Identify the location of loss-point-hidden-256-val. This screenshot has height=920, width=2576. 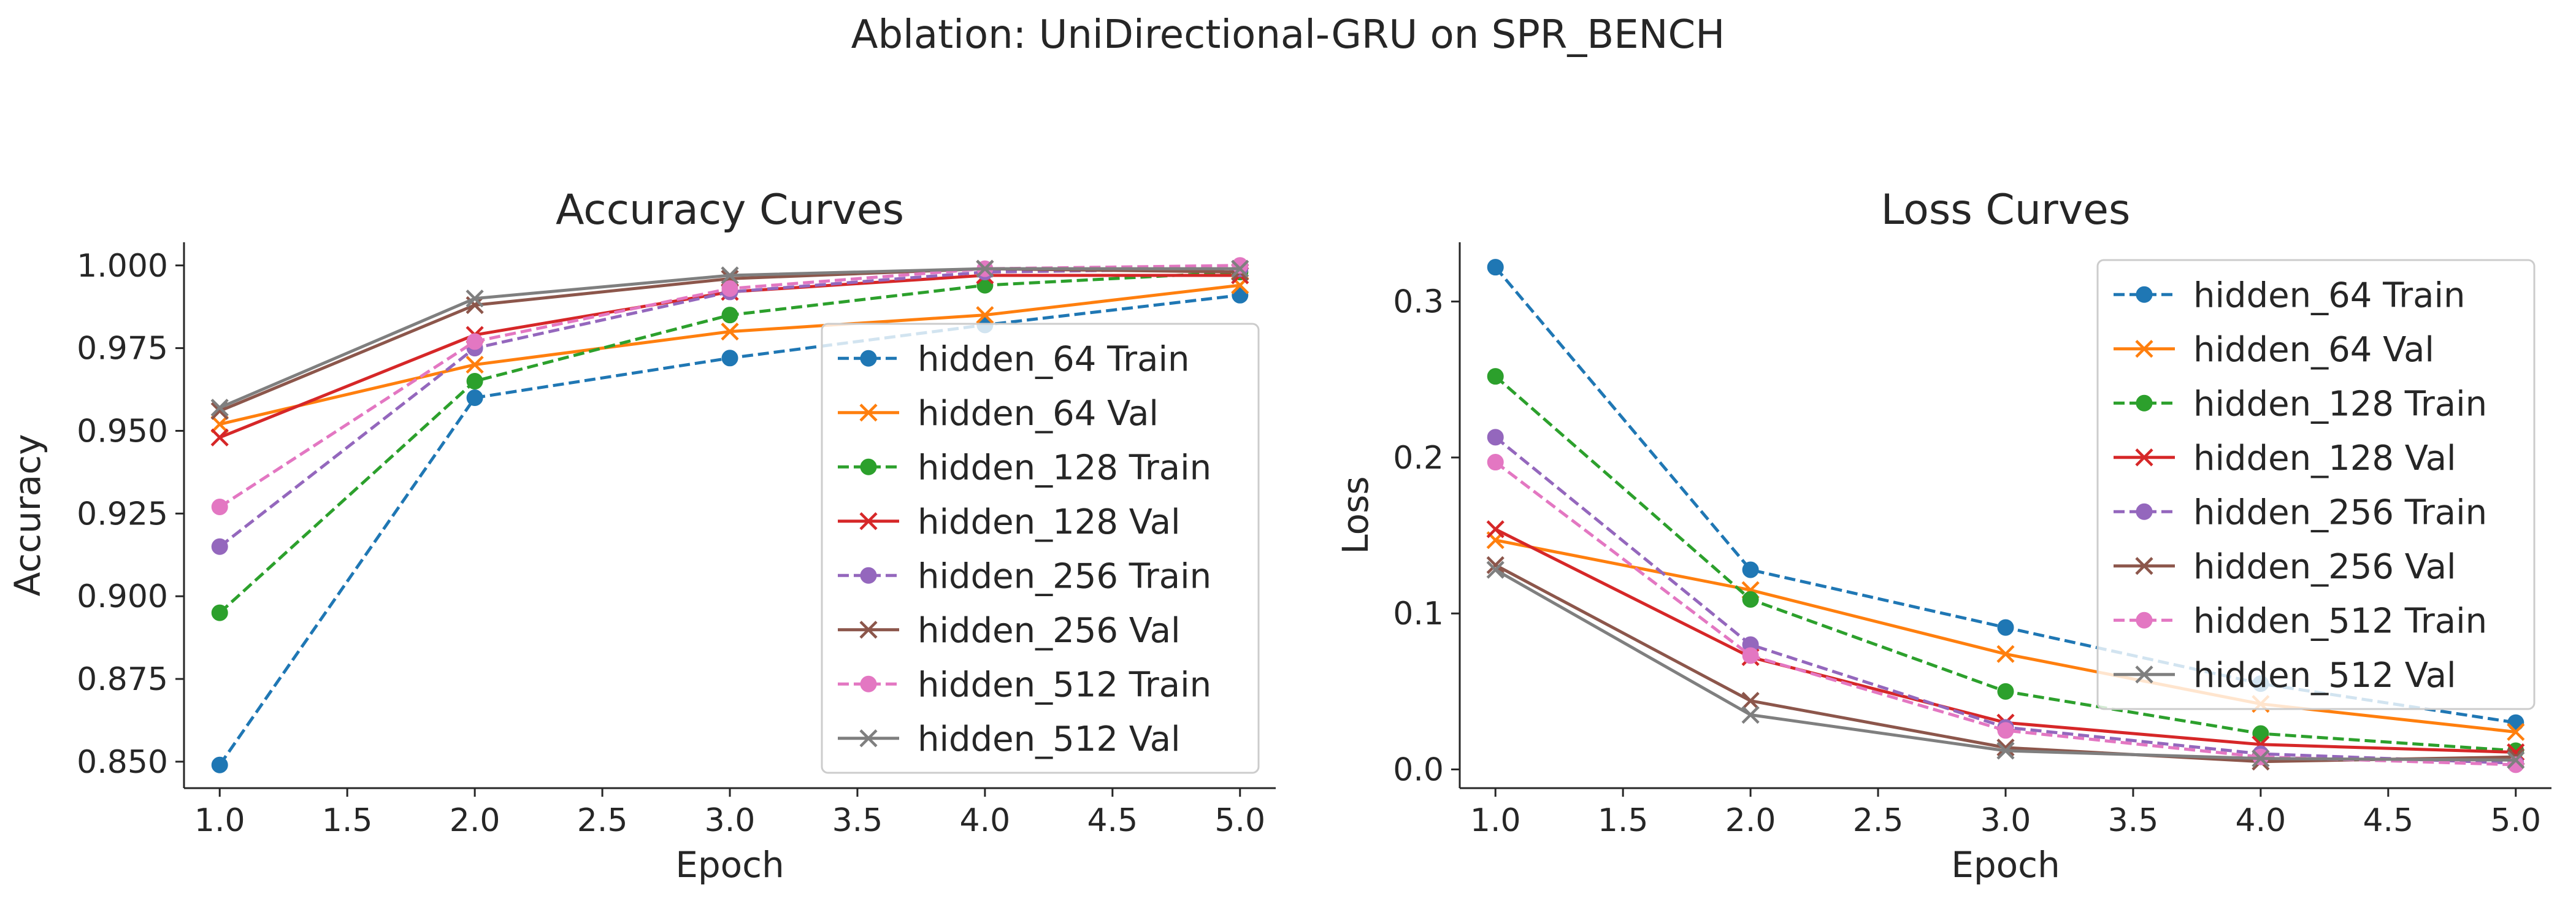
(2005, 747).